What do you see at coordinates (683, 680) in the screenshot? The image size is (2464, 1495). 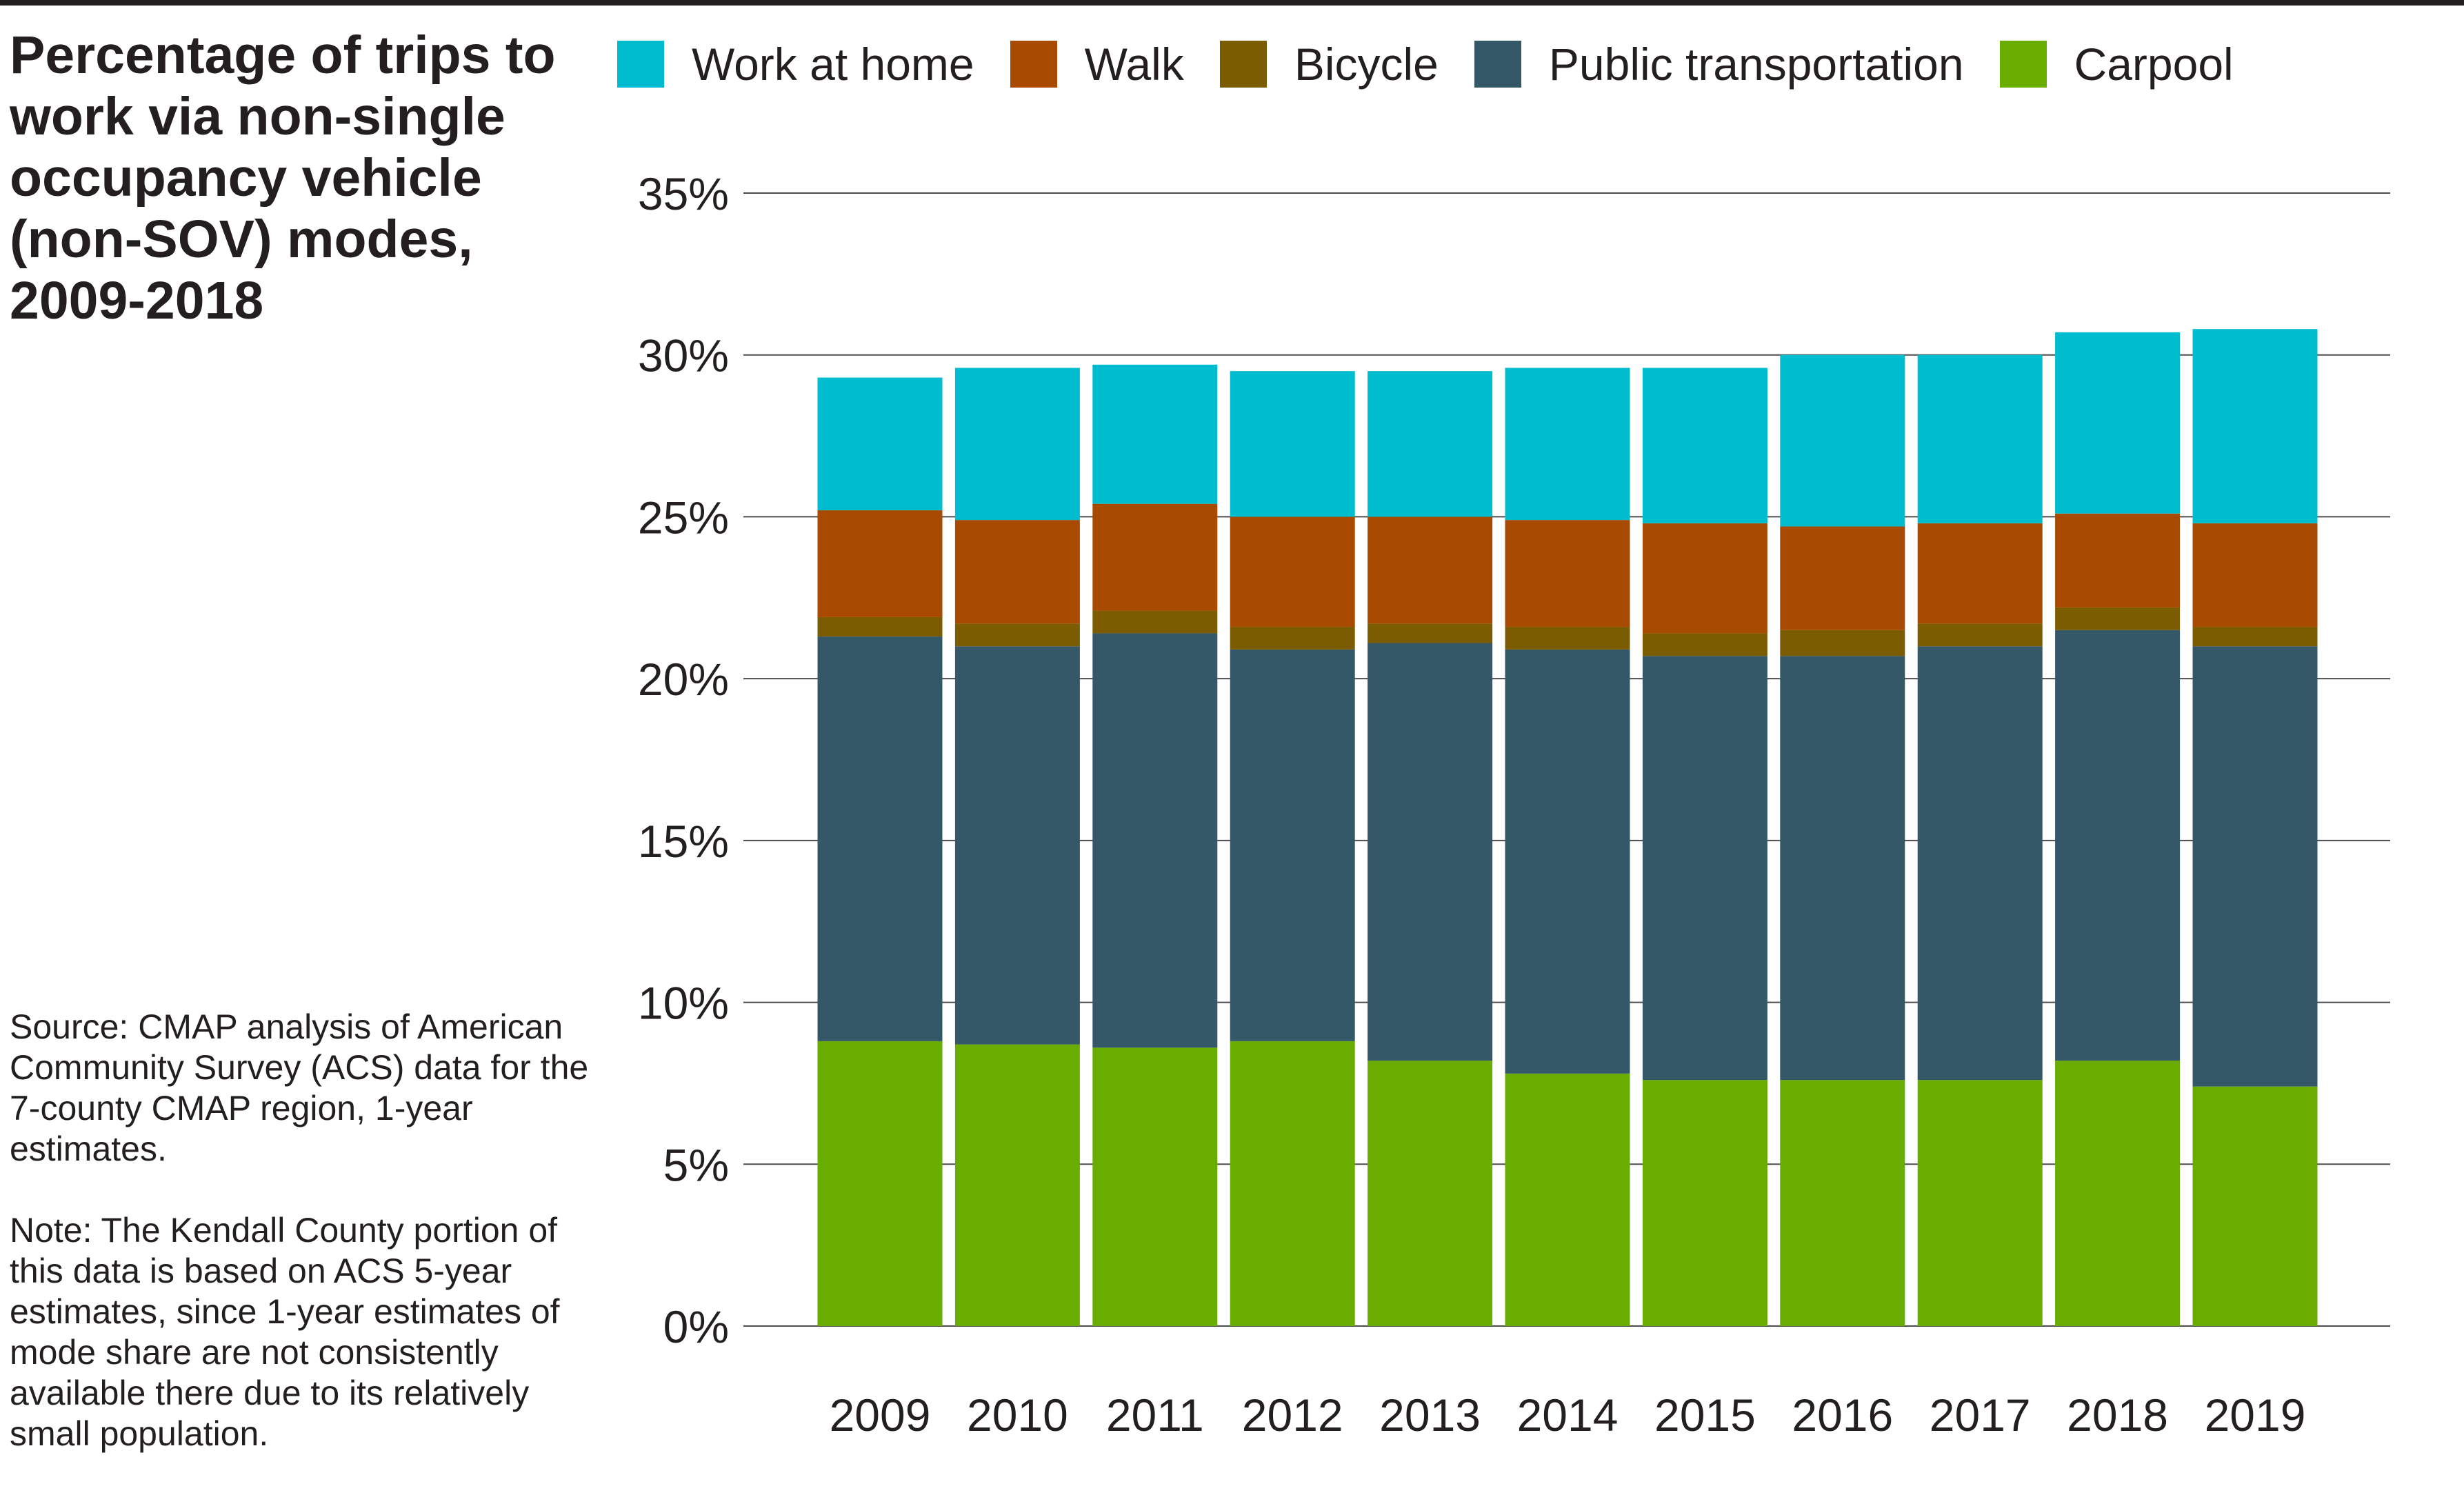 I see `y-tick-label: 20%` at bounding box center [683, 680].